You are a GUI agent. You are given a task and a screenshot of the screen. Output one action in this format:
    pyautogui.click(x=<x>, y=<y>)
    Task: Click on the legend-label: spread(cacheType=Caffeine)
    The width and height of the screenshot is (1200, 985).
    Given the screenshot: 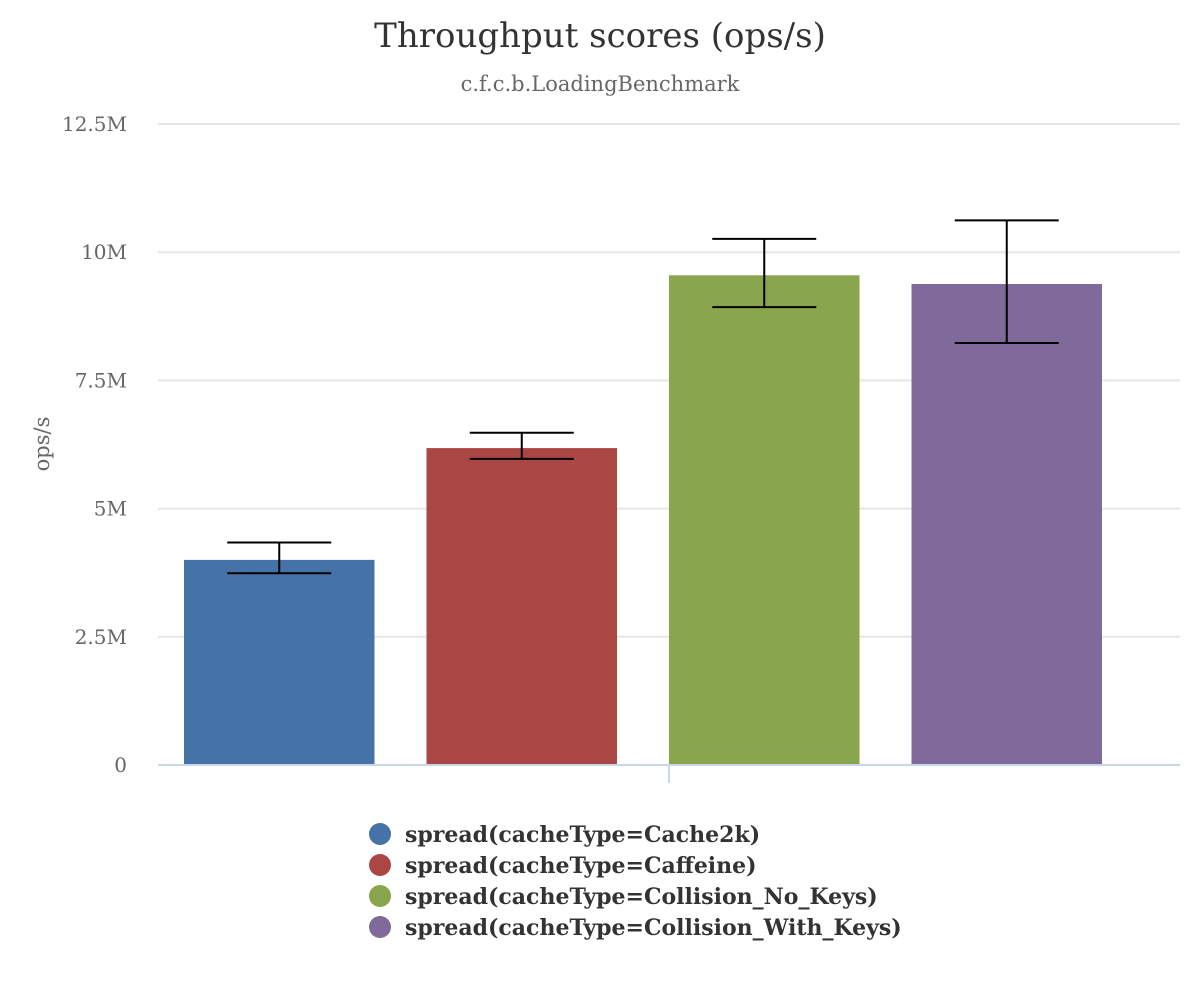 What is the action you would take?
    pyautogui.click(x=581, y=866)
    